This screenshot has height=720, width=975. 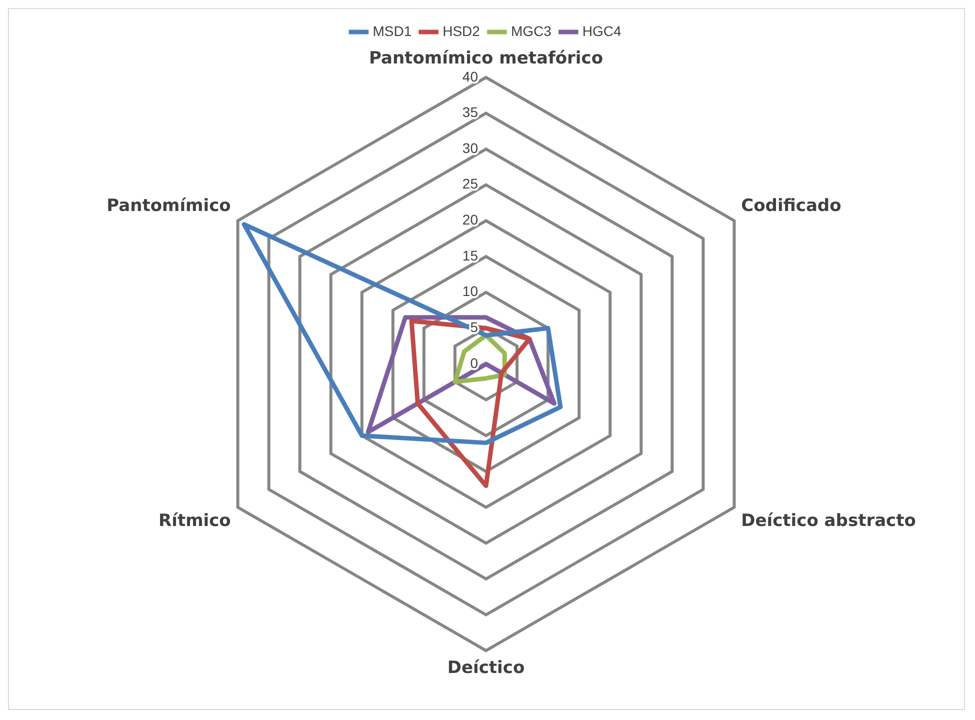 I want to click on legend-label: MGC3, so click(x=531, y=30).